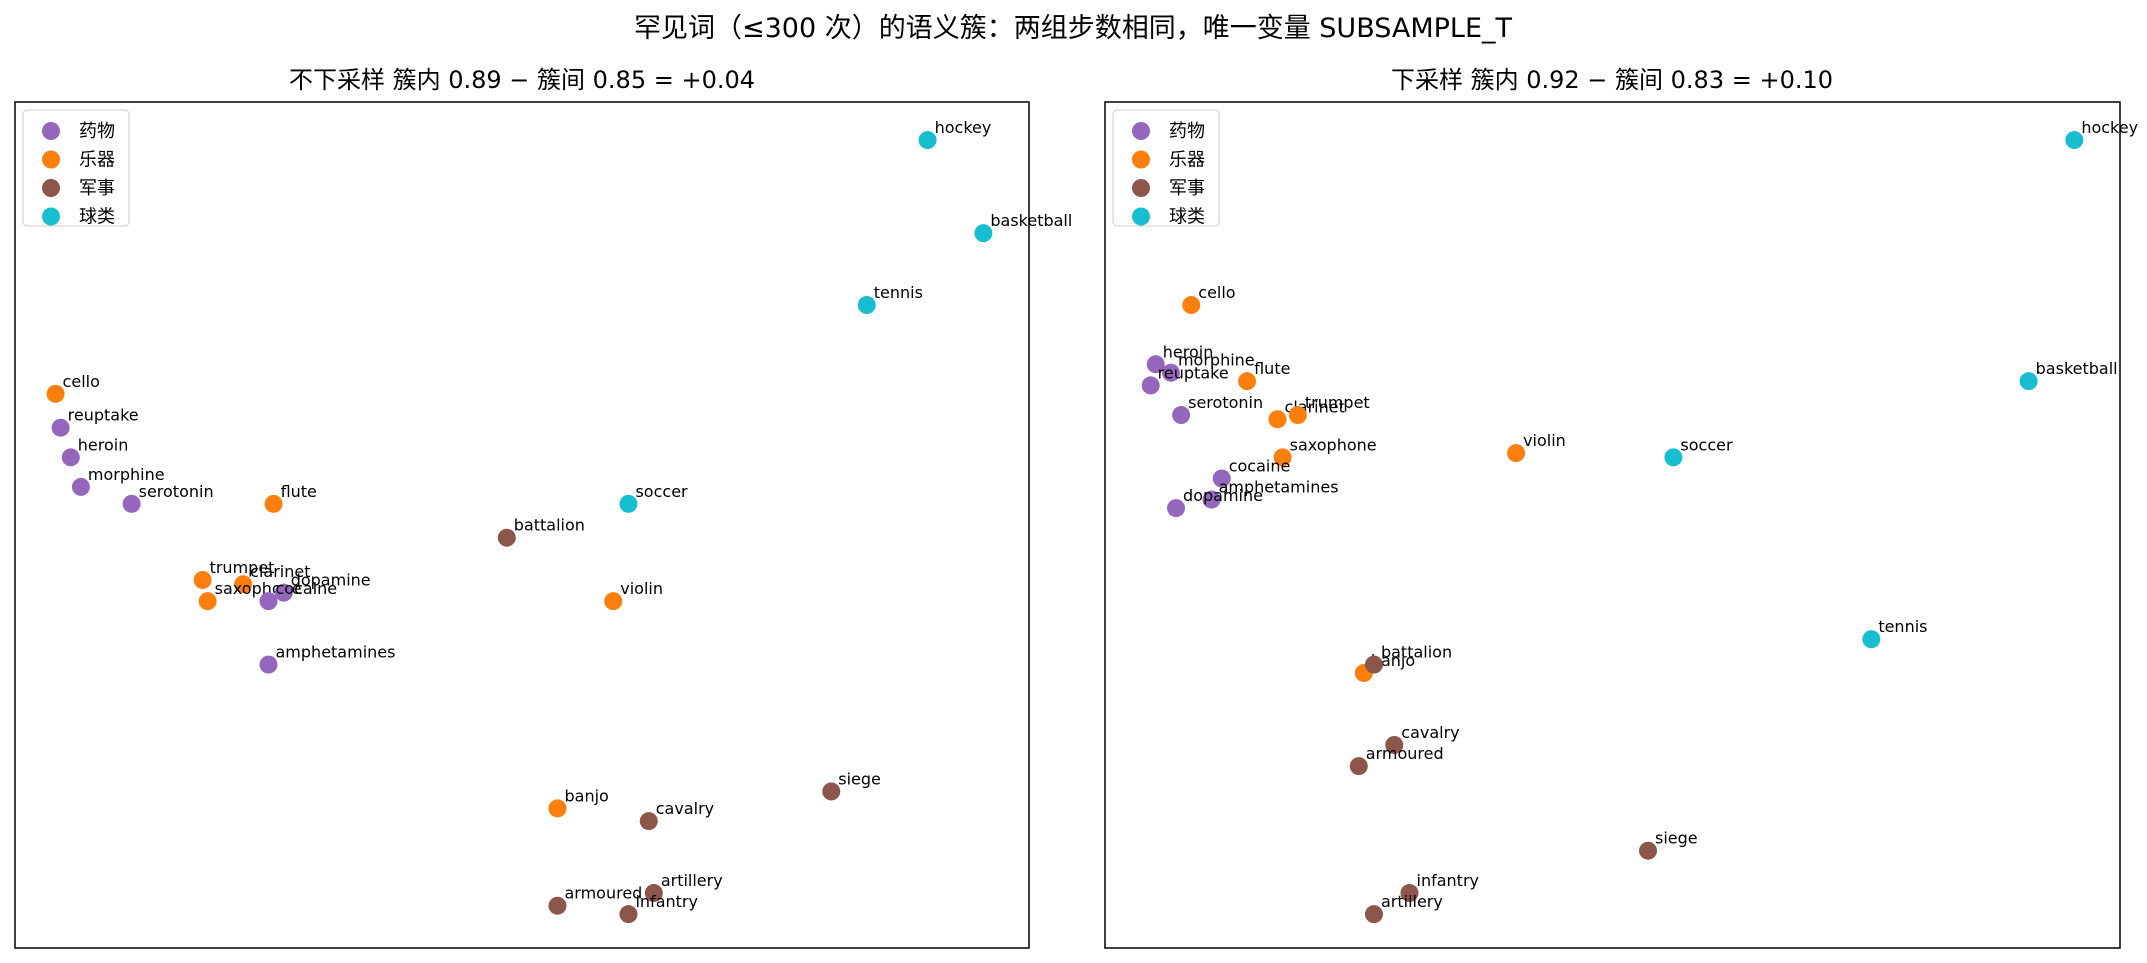  What do you see at coordinates (653, 893) in the screenshot?
I see `left-point-artillery` at bounding box center [653, 893].